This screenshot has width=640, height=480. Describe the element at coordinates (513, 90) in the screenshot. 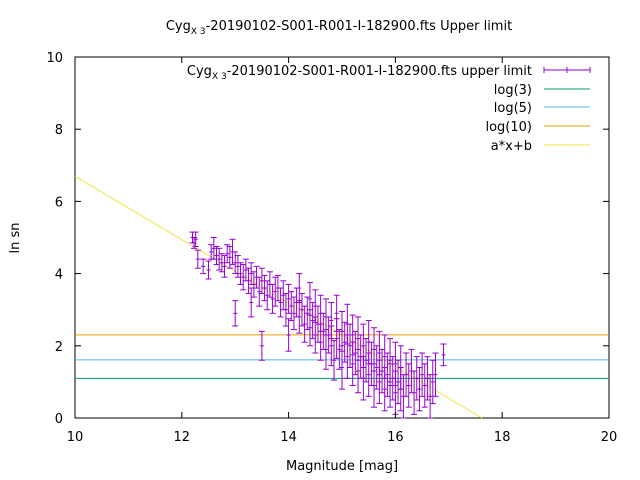

I see `legend-label-log3: log(3)` at that location.